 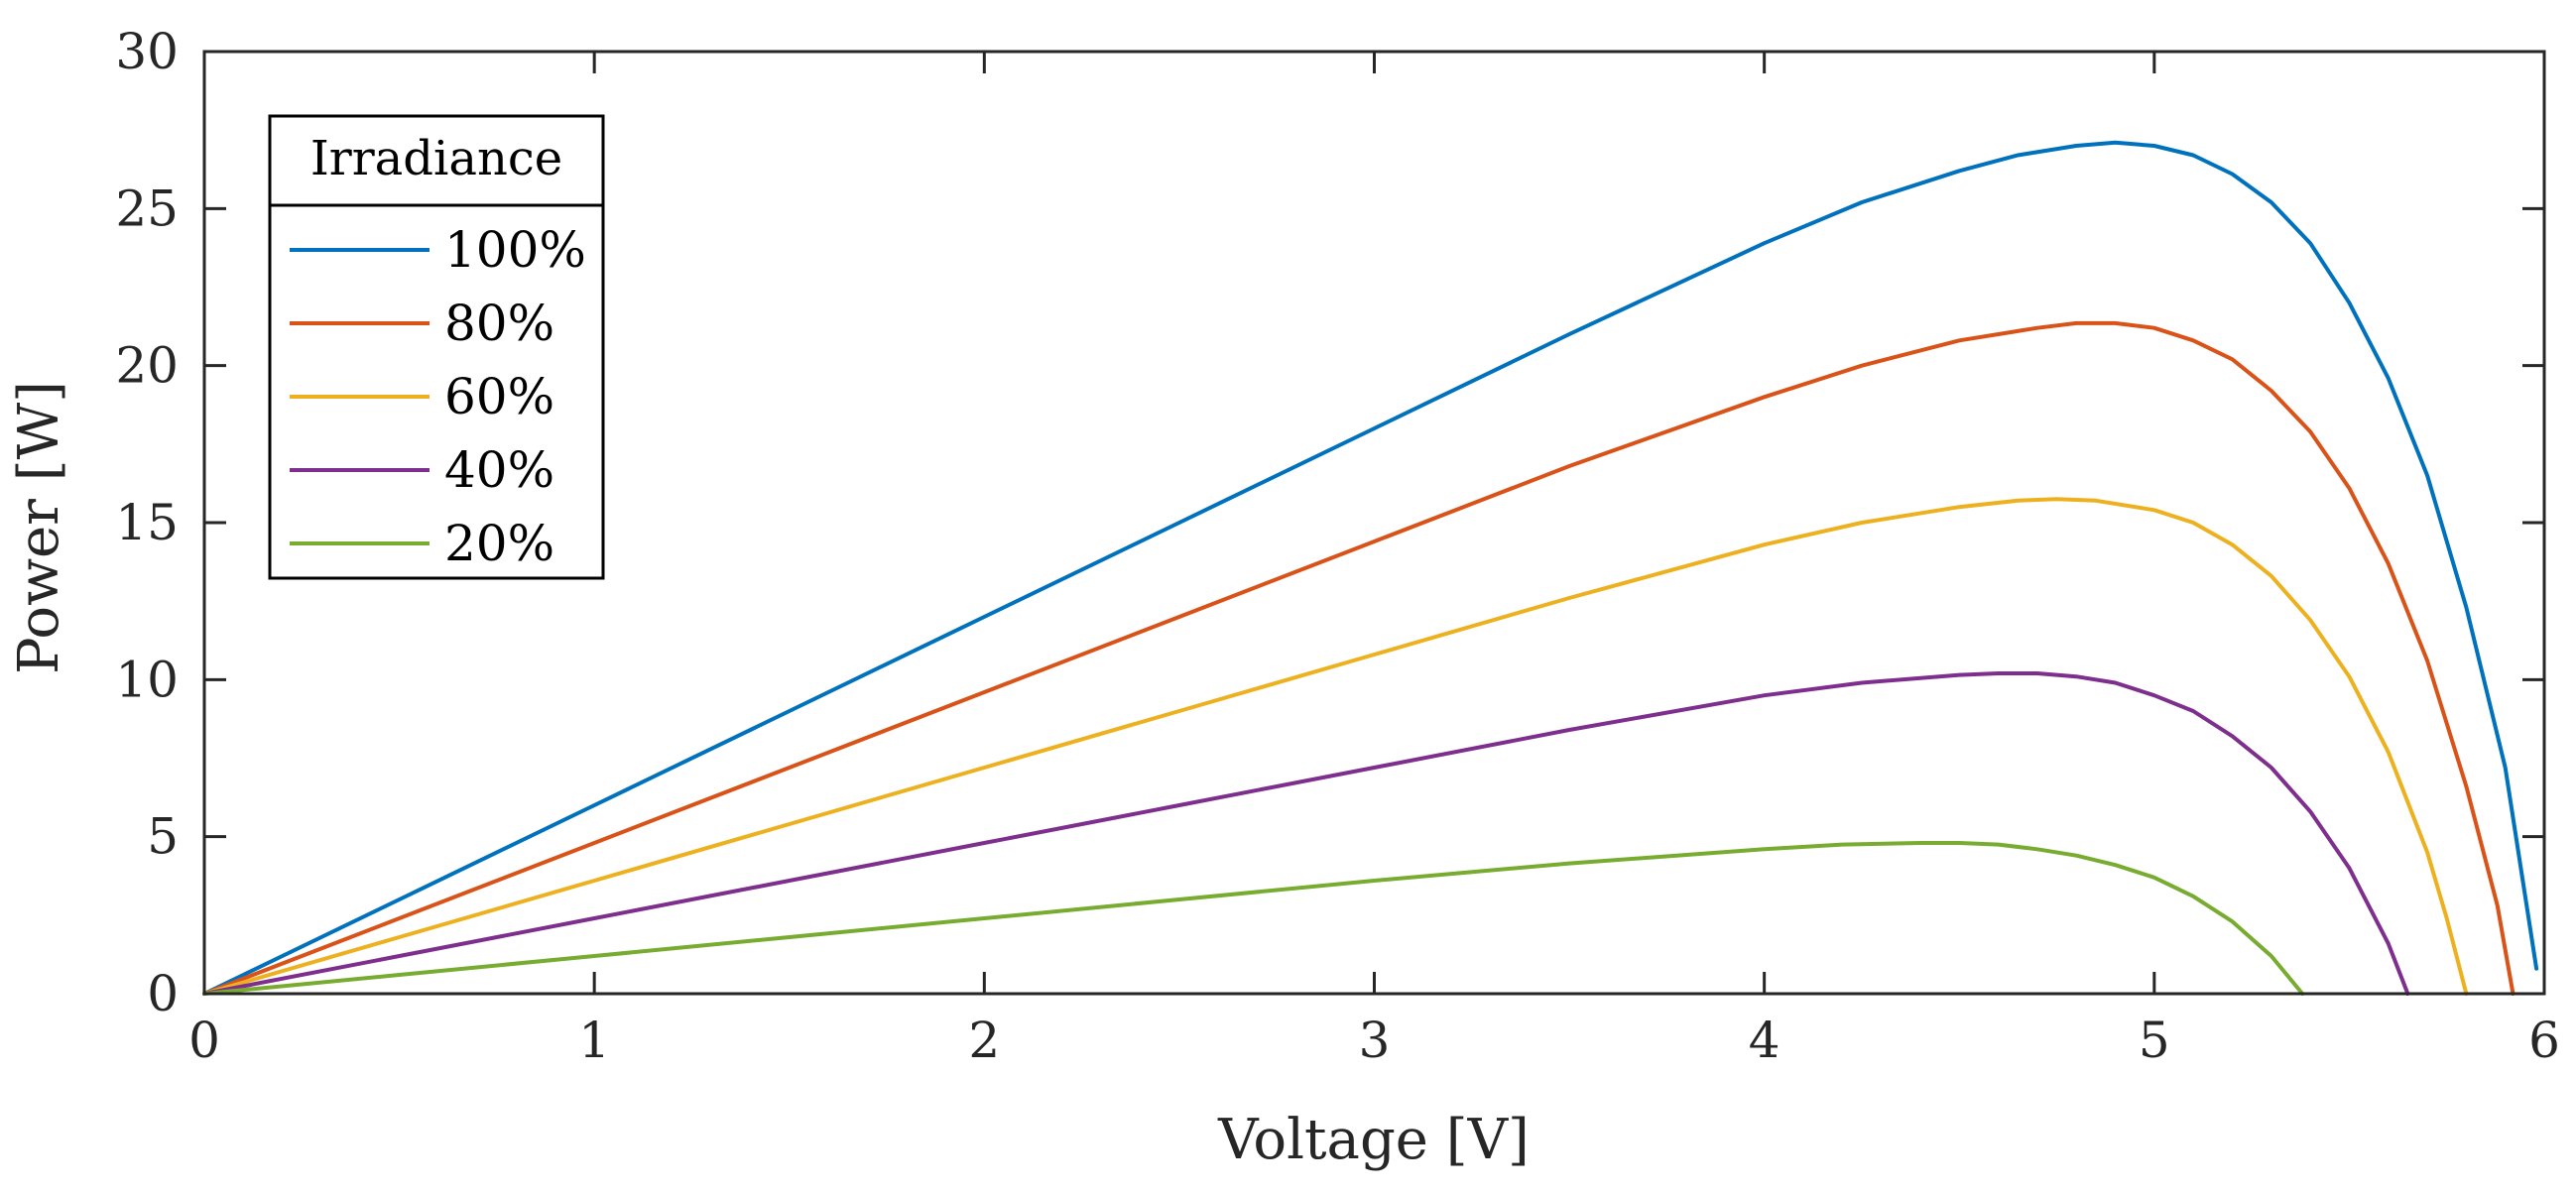 I want to click on y-axis-label: Power [W], so click(x=39, y=528).